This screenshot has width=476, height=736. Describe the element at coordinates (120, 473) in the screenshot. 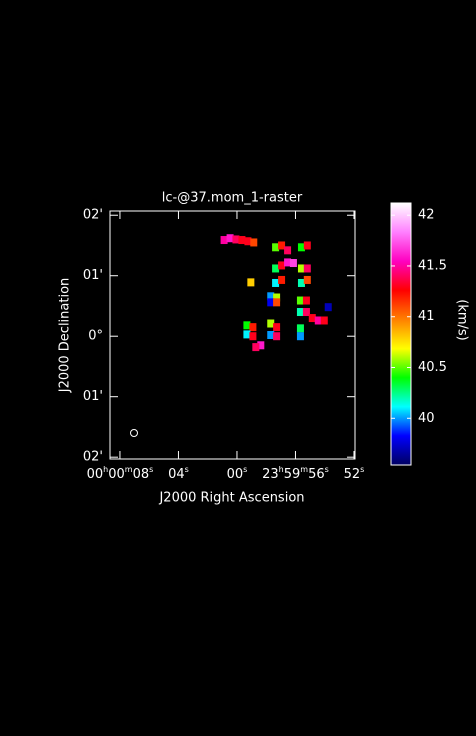

I see `x-tick-label: 00h00m08s` at that location.